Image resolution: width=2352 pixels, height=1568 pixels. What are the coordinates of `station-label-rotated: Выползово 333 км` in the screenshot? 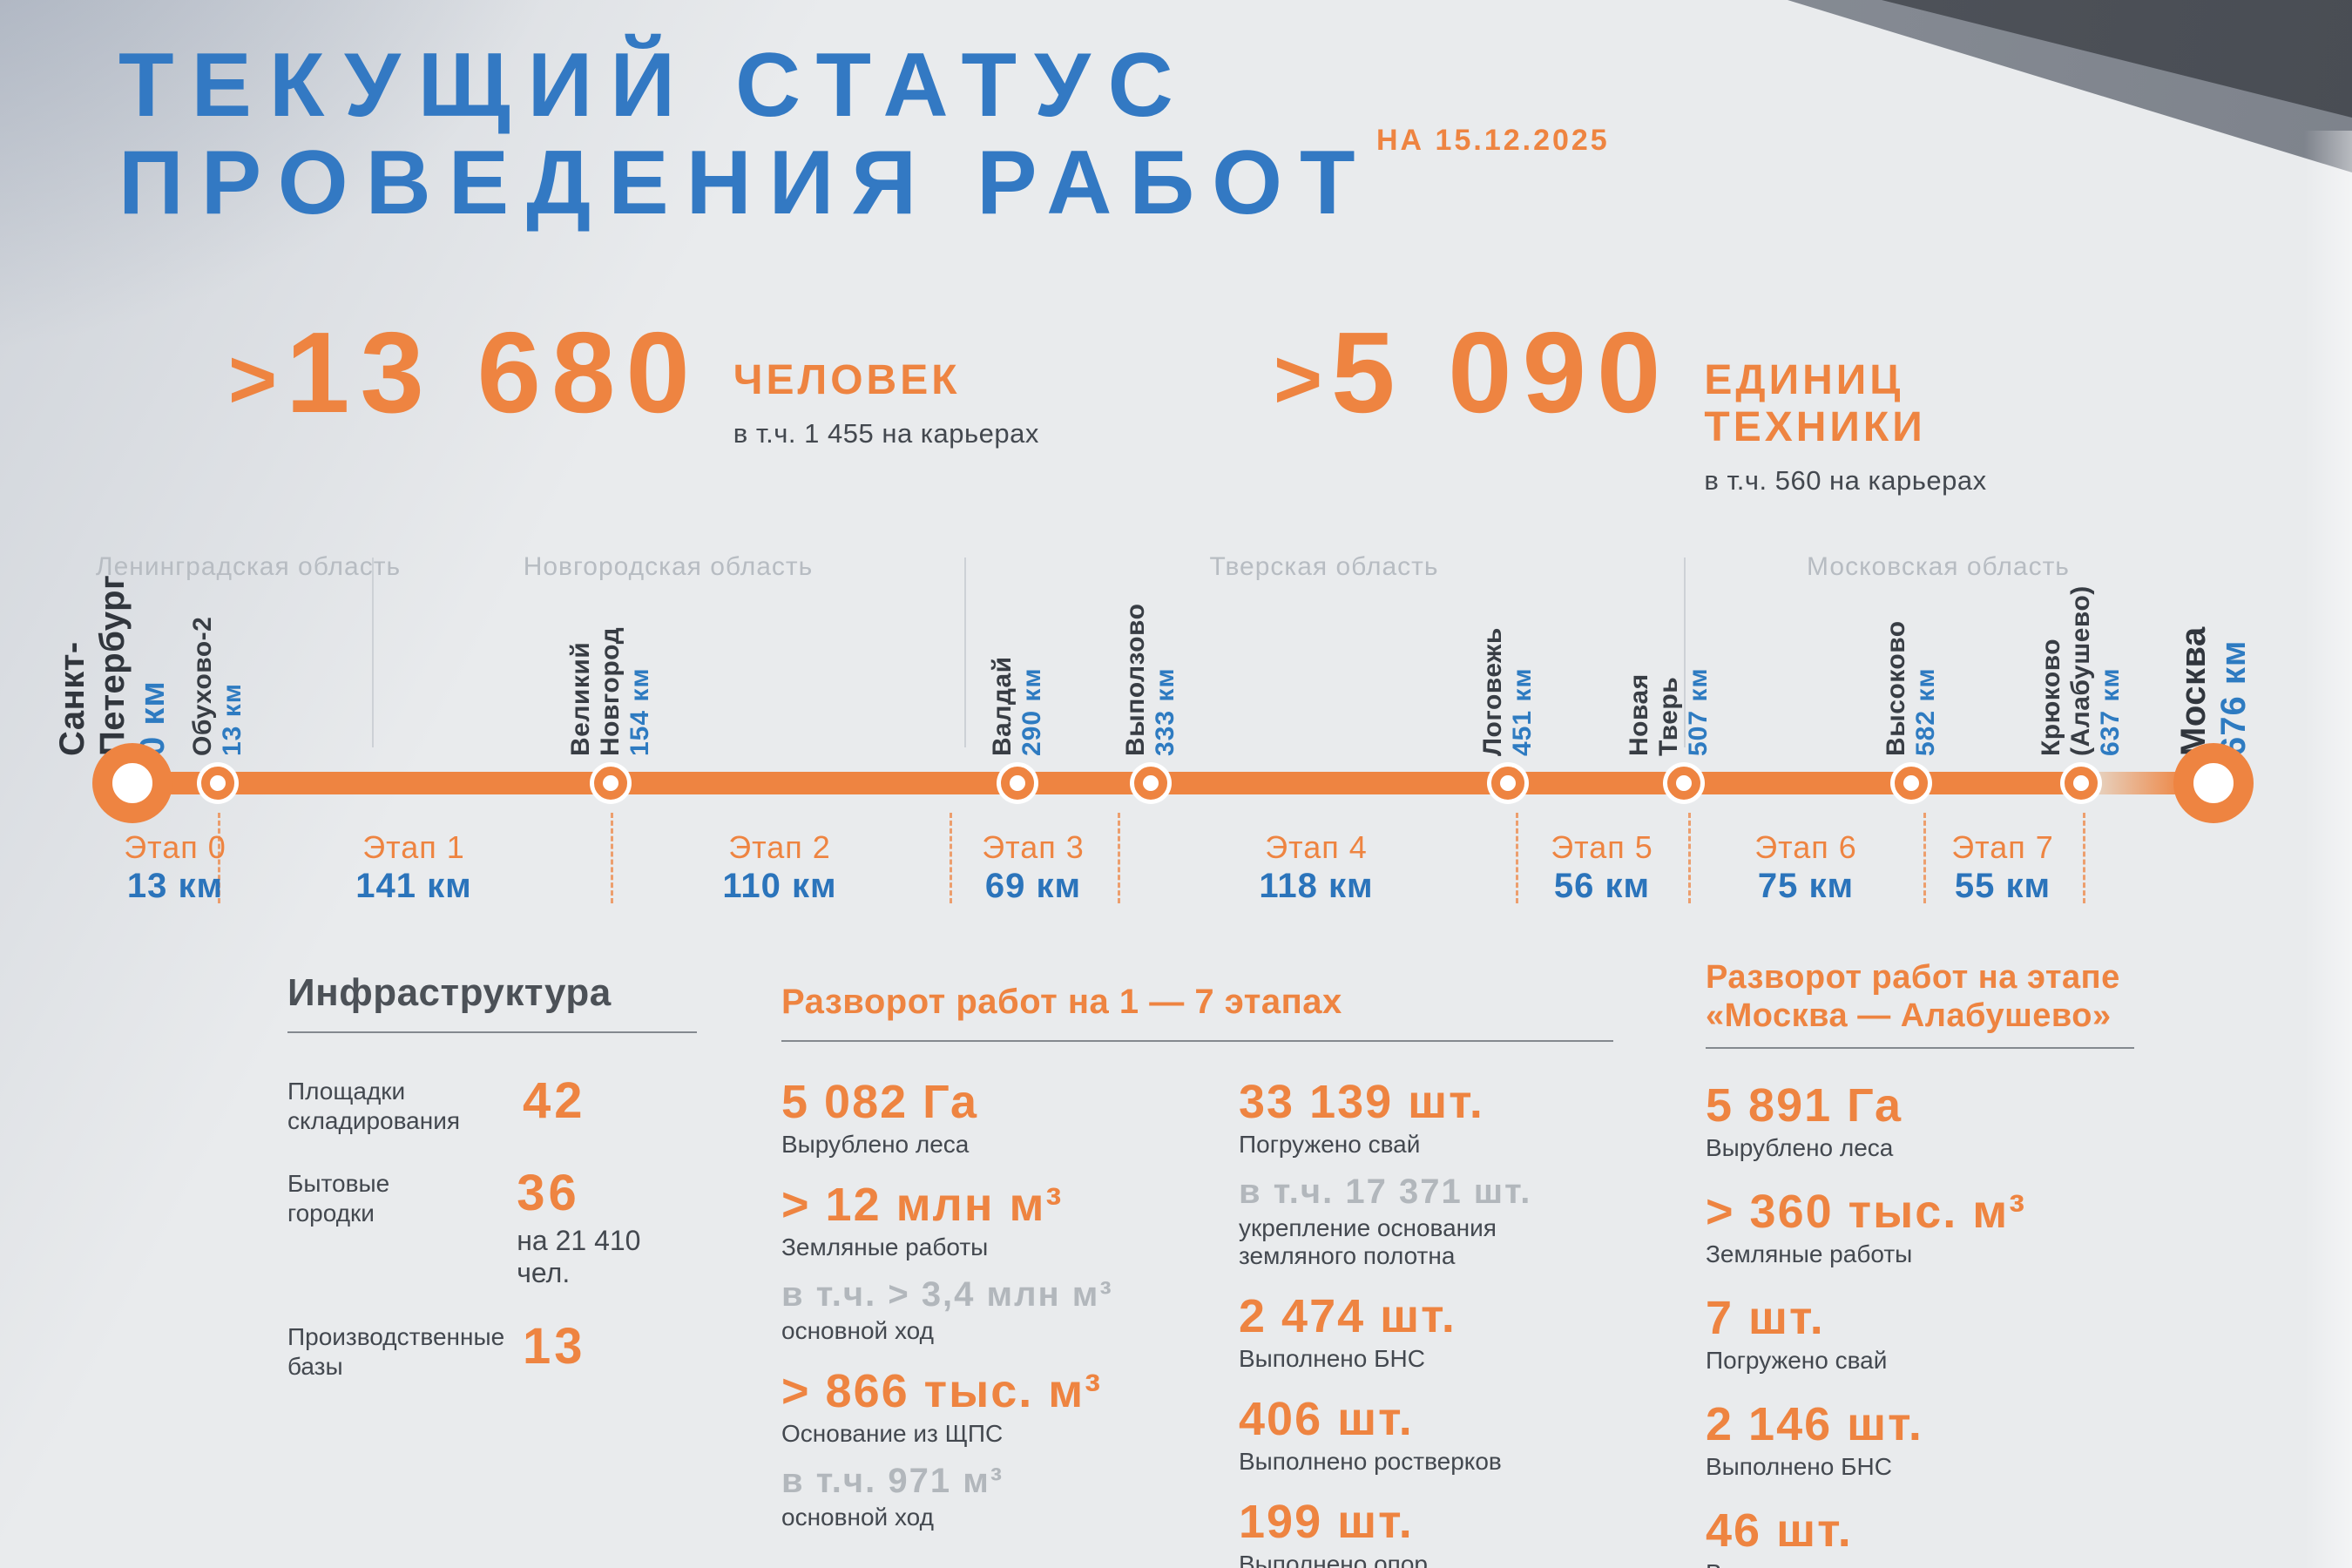 It's located at (1150, 680).